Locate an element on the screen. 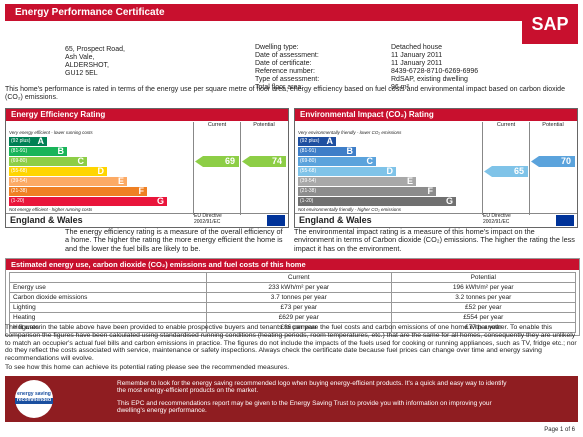  band-letter: B is located at coordinates (61, 151).